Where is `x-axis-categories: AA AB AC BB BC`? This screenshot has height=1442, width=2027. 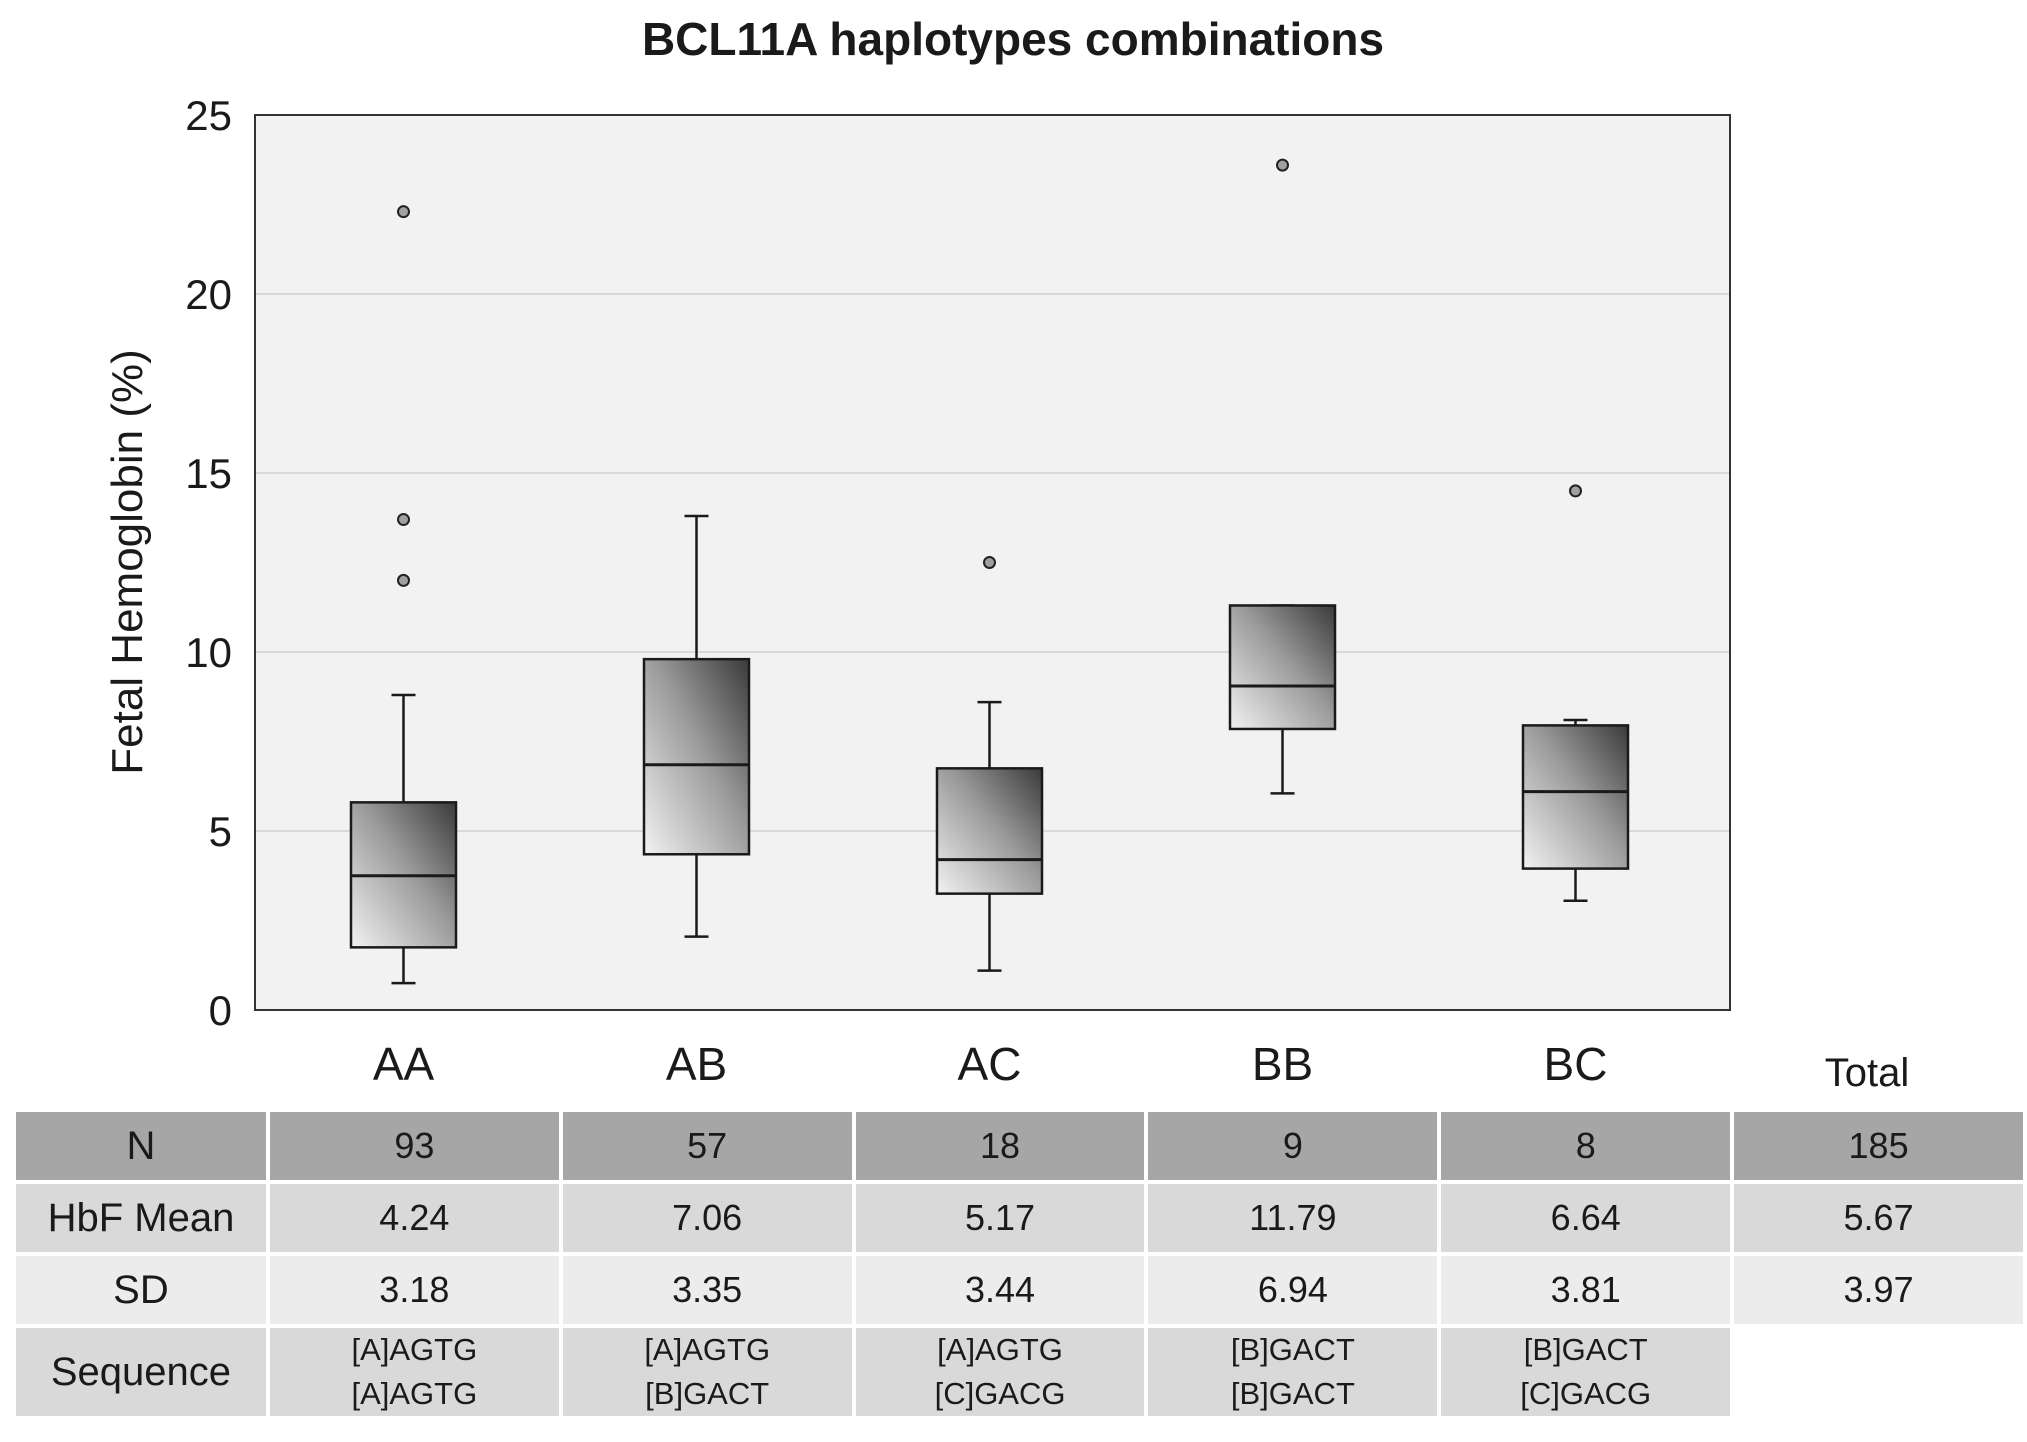 x-axis-categories: AA AB AC BB BC is located at coordinates (990, 1064).